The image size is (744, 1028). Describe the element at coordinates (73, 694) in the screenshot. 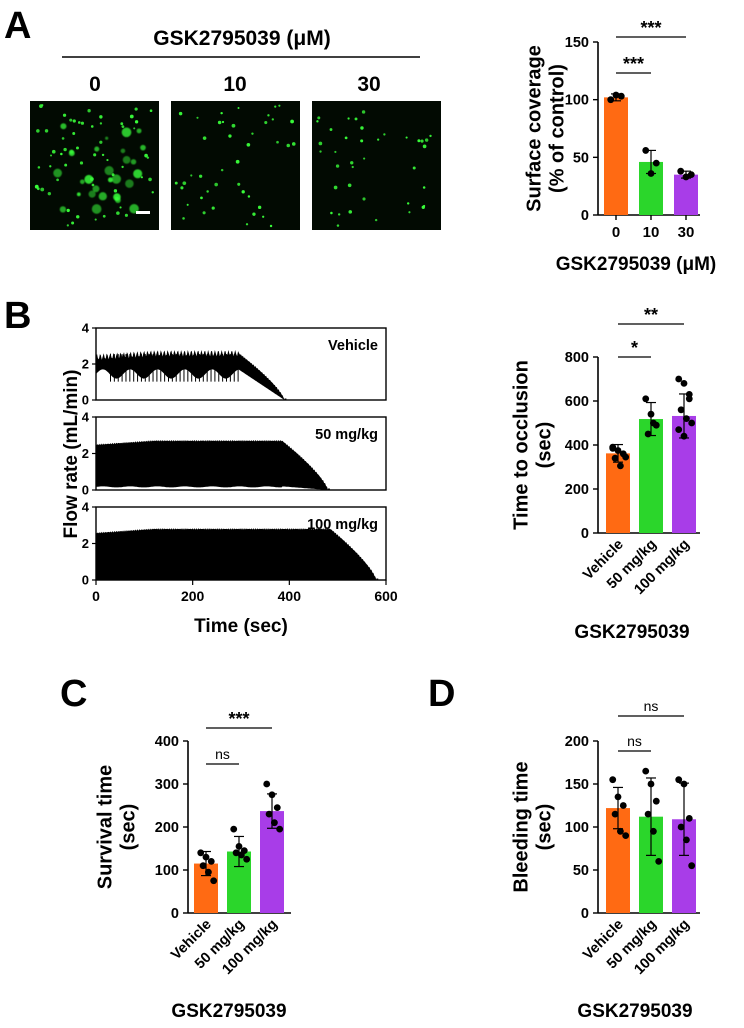

I see `panel-letter-c: C` at that location.